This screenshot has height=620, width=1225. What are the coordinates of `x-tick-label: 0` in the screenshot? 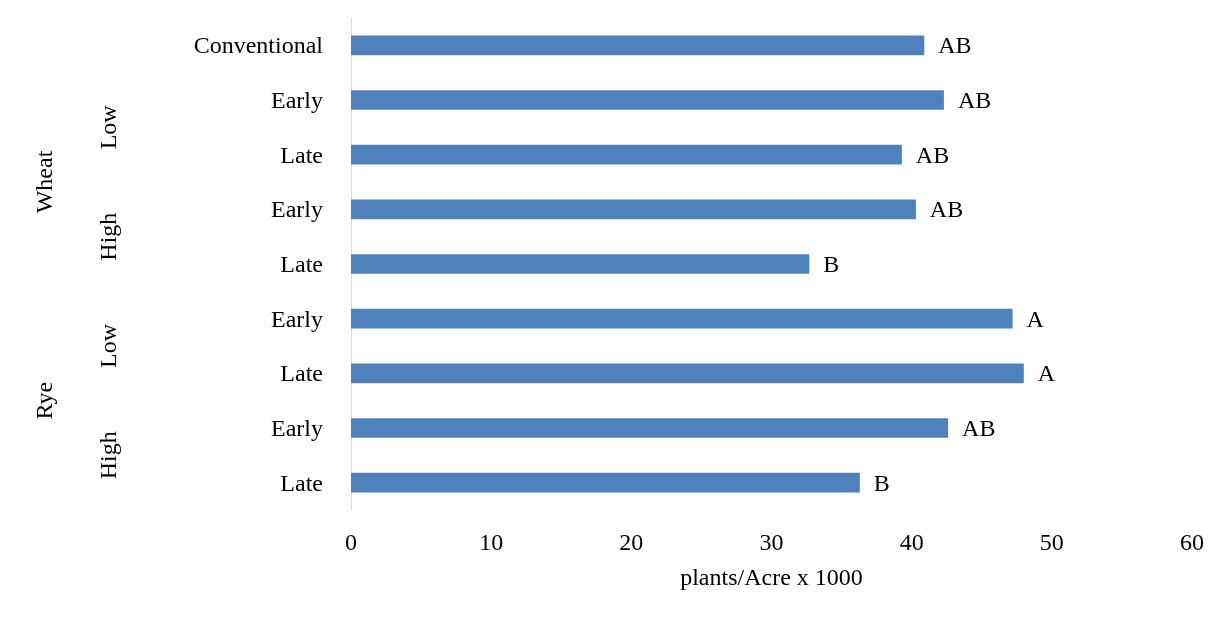 It's located at (351, 542).